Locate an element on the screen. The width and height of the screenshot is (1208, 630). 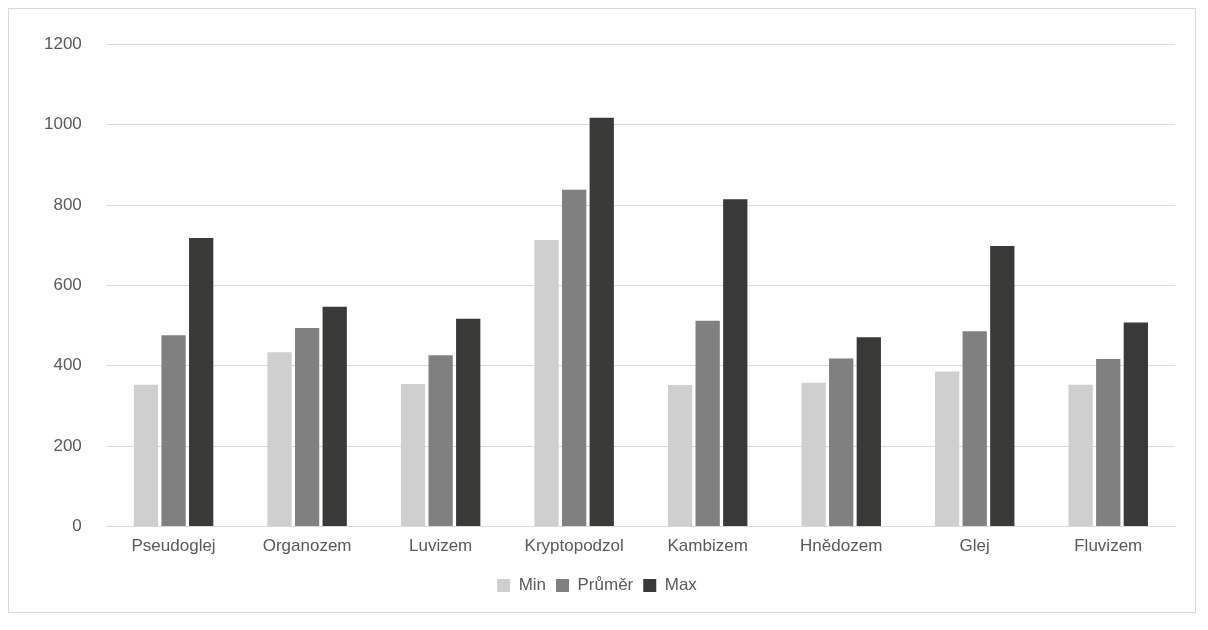
y-tick-label: 400 is located at coordinates (67, 365).